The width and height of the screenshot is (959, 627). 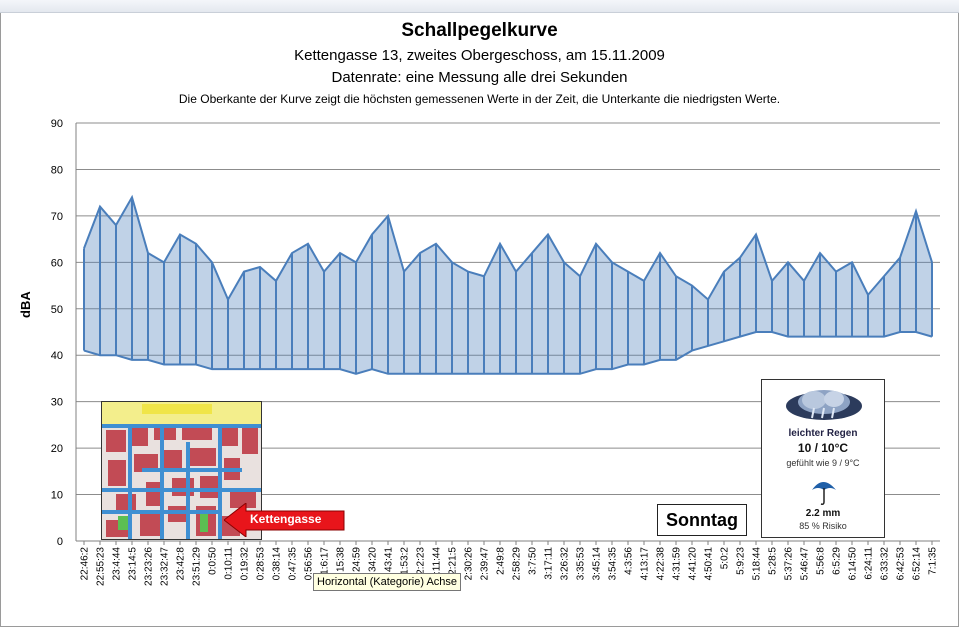 I want to click on y-axis-label: dBA, so click(x=25, y=304).